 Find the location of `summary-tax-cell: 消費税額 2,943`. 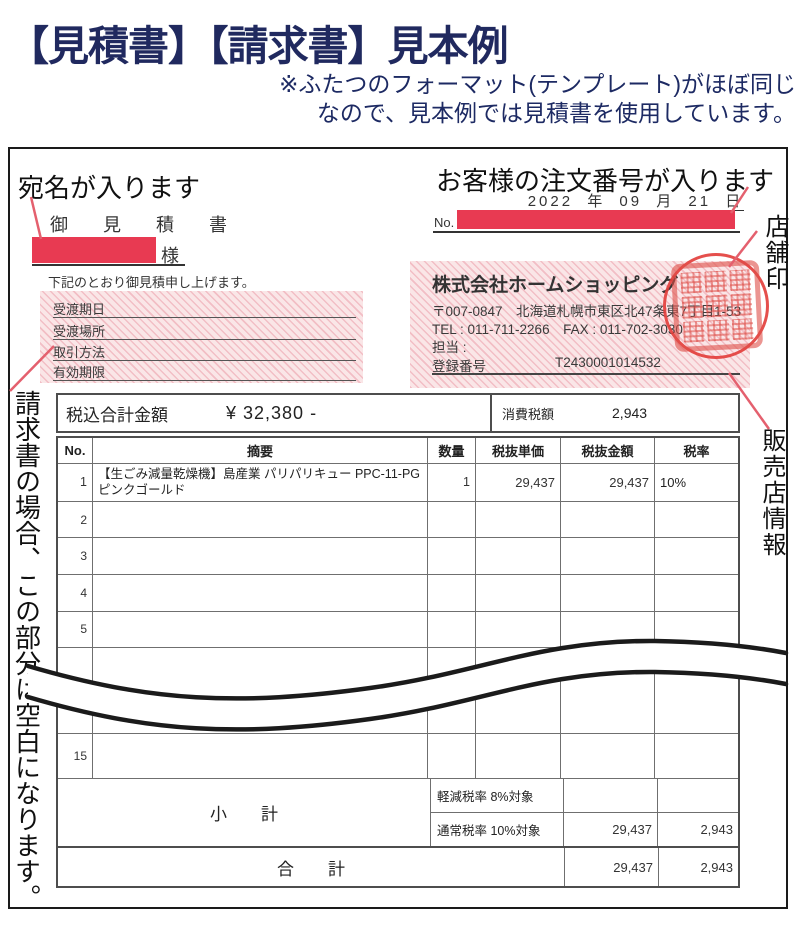

summary-tax-cell: 消費税額 2,943 is located at coordinates (615, 413).